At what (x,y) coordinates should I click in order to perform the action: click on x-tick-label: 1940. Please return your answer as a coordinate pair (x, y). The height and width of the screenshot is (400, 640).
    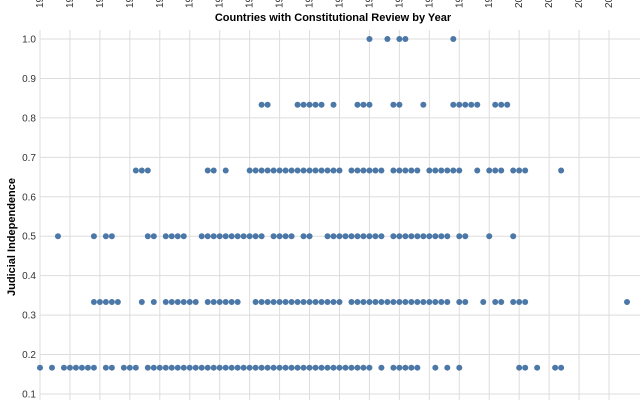
    Looking at the image, I should click on (160, 4).